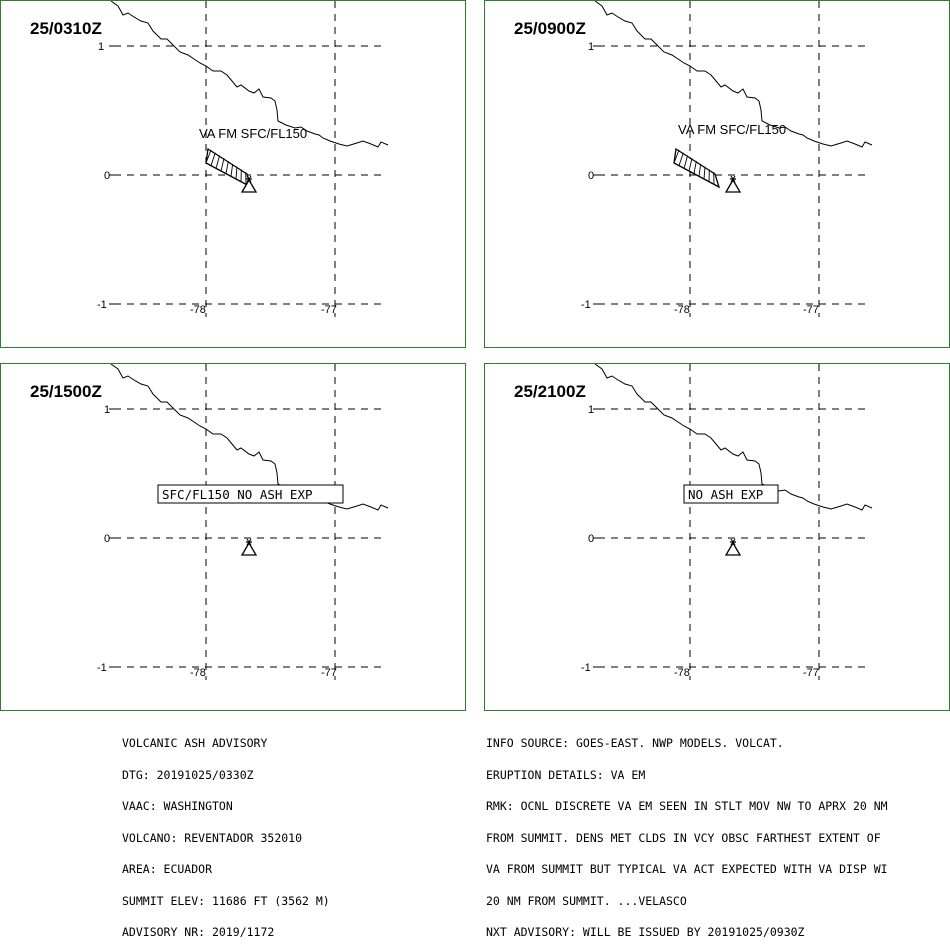 The height and width of the screenshot is (948, 950). I want to click on no-ash-label: SFC/FL150 NO ASH EXP, so click(237, 494).